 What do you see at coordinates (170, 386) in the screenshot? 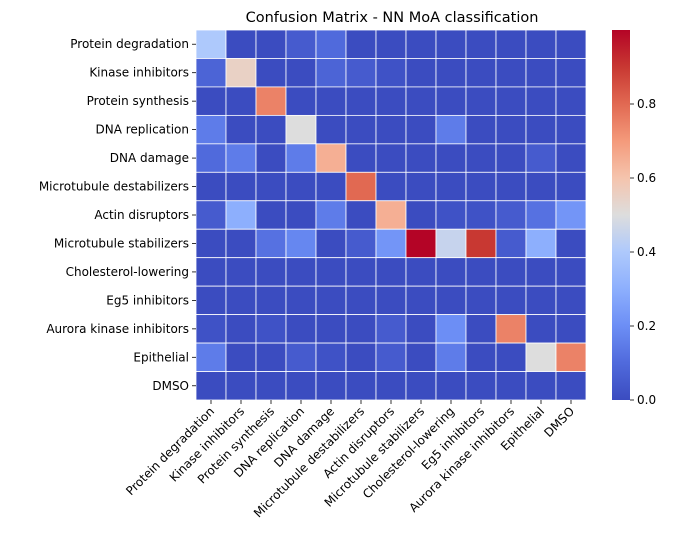
I see `row-label: DMSO` at bounding box center [170, 386].